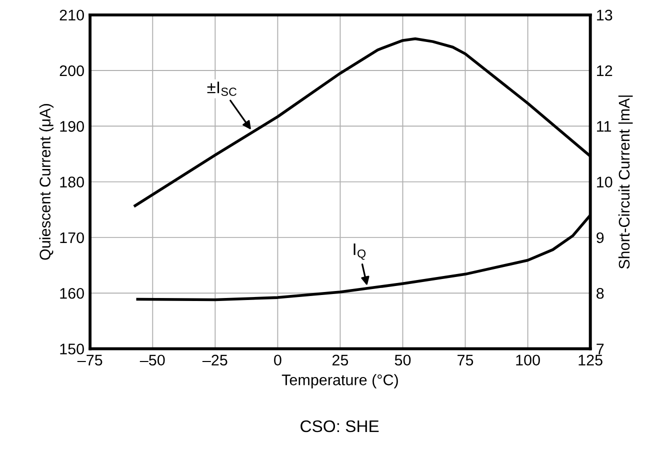  Describe the element at coordinates (72, 70) in the screenshot. I see `y-tick-label: 200` at that location.